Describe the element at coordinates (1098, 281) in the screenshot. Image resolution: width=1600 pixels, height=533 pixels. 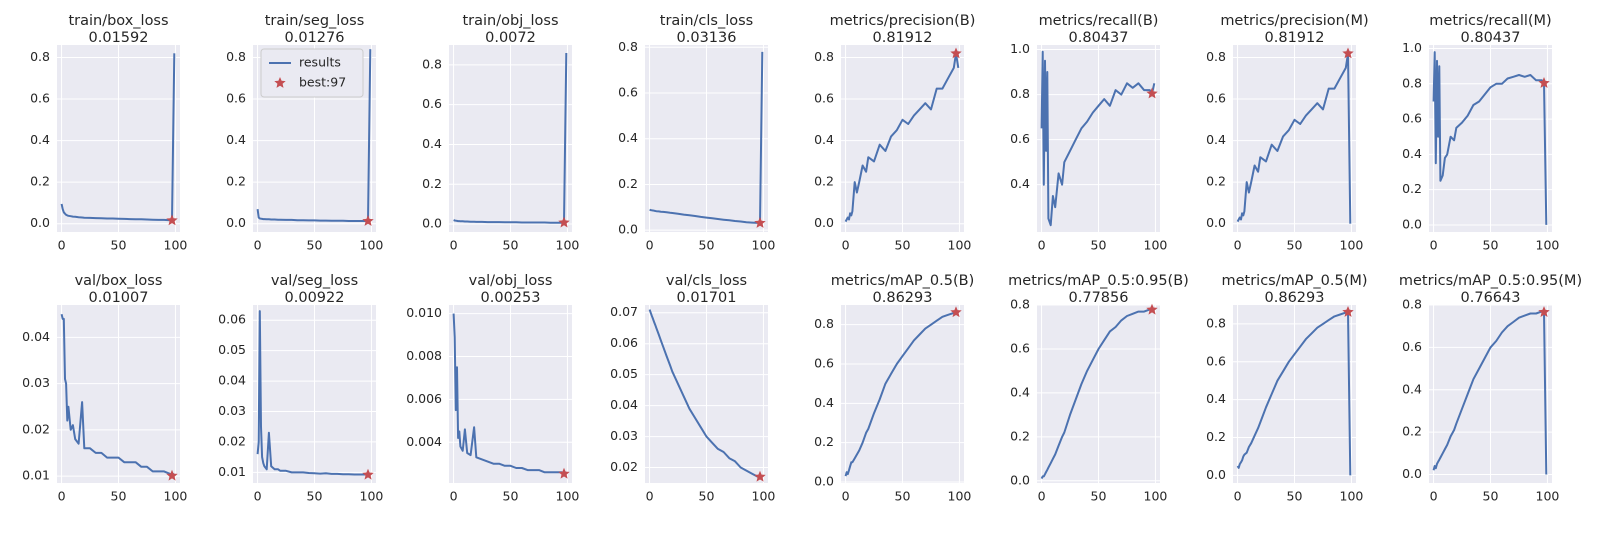
I see `chart-title: metrics/mAP_0.5:0.95(B)` at that location.